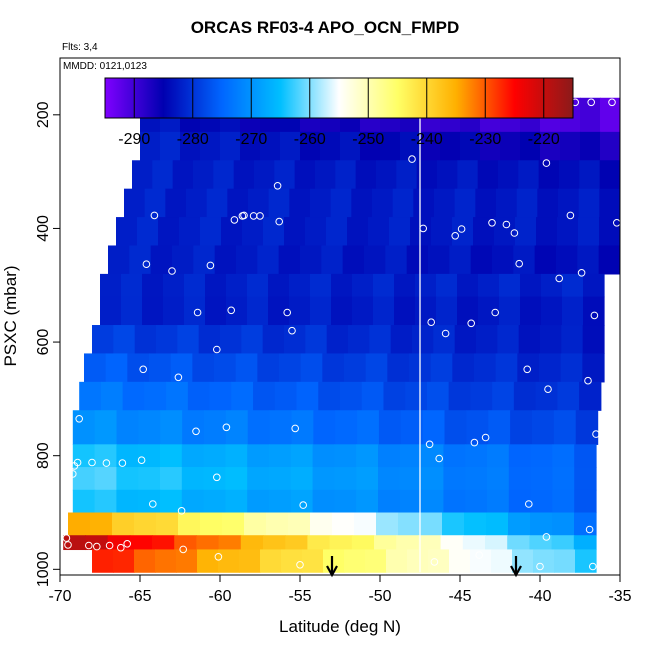 The height and width of the screenshot is (650, 650). Describe the element at coordinates (310, 139) in the screenshot. I see `colorbar-tick-label: -260` at that location.